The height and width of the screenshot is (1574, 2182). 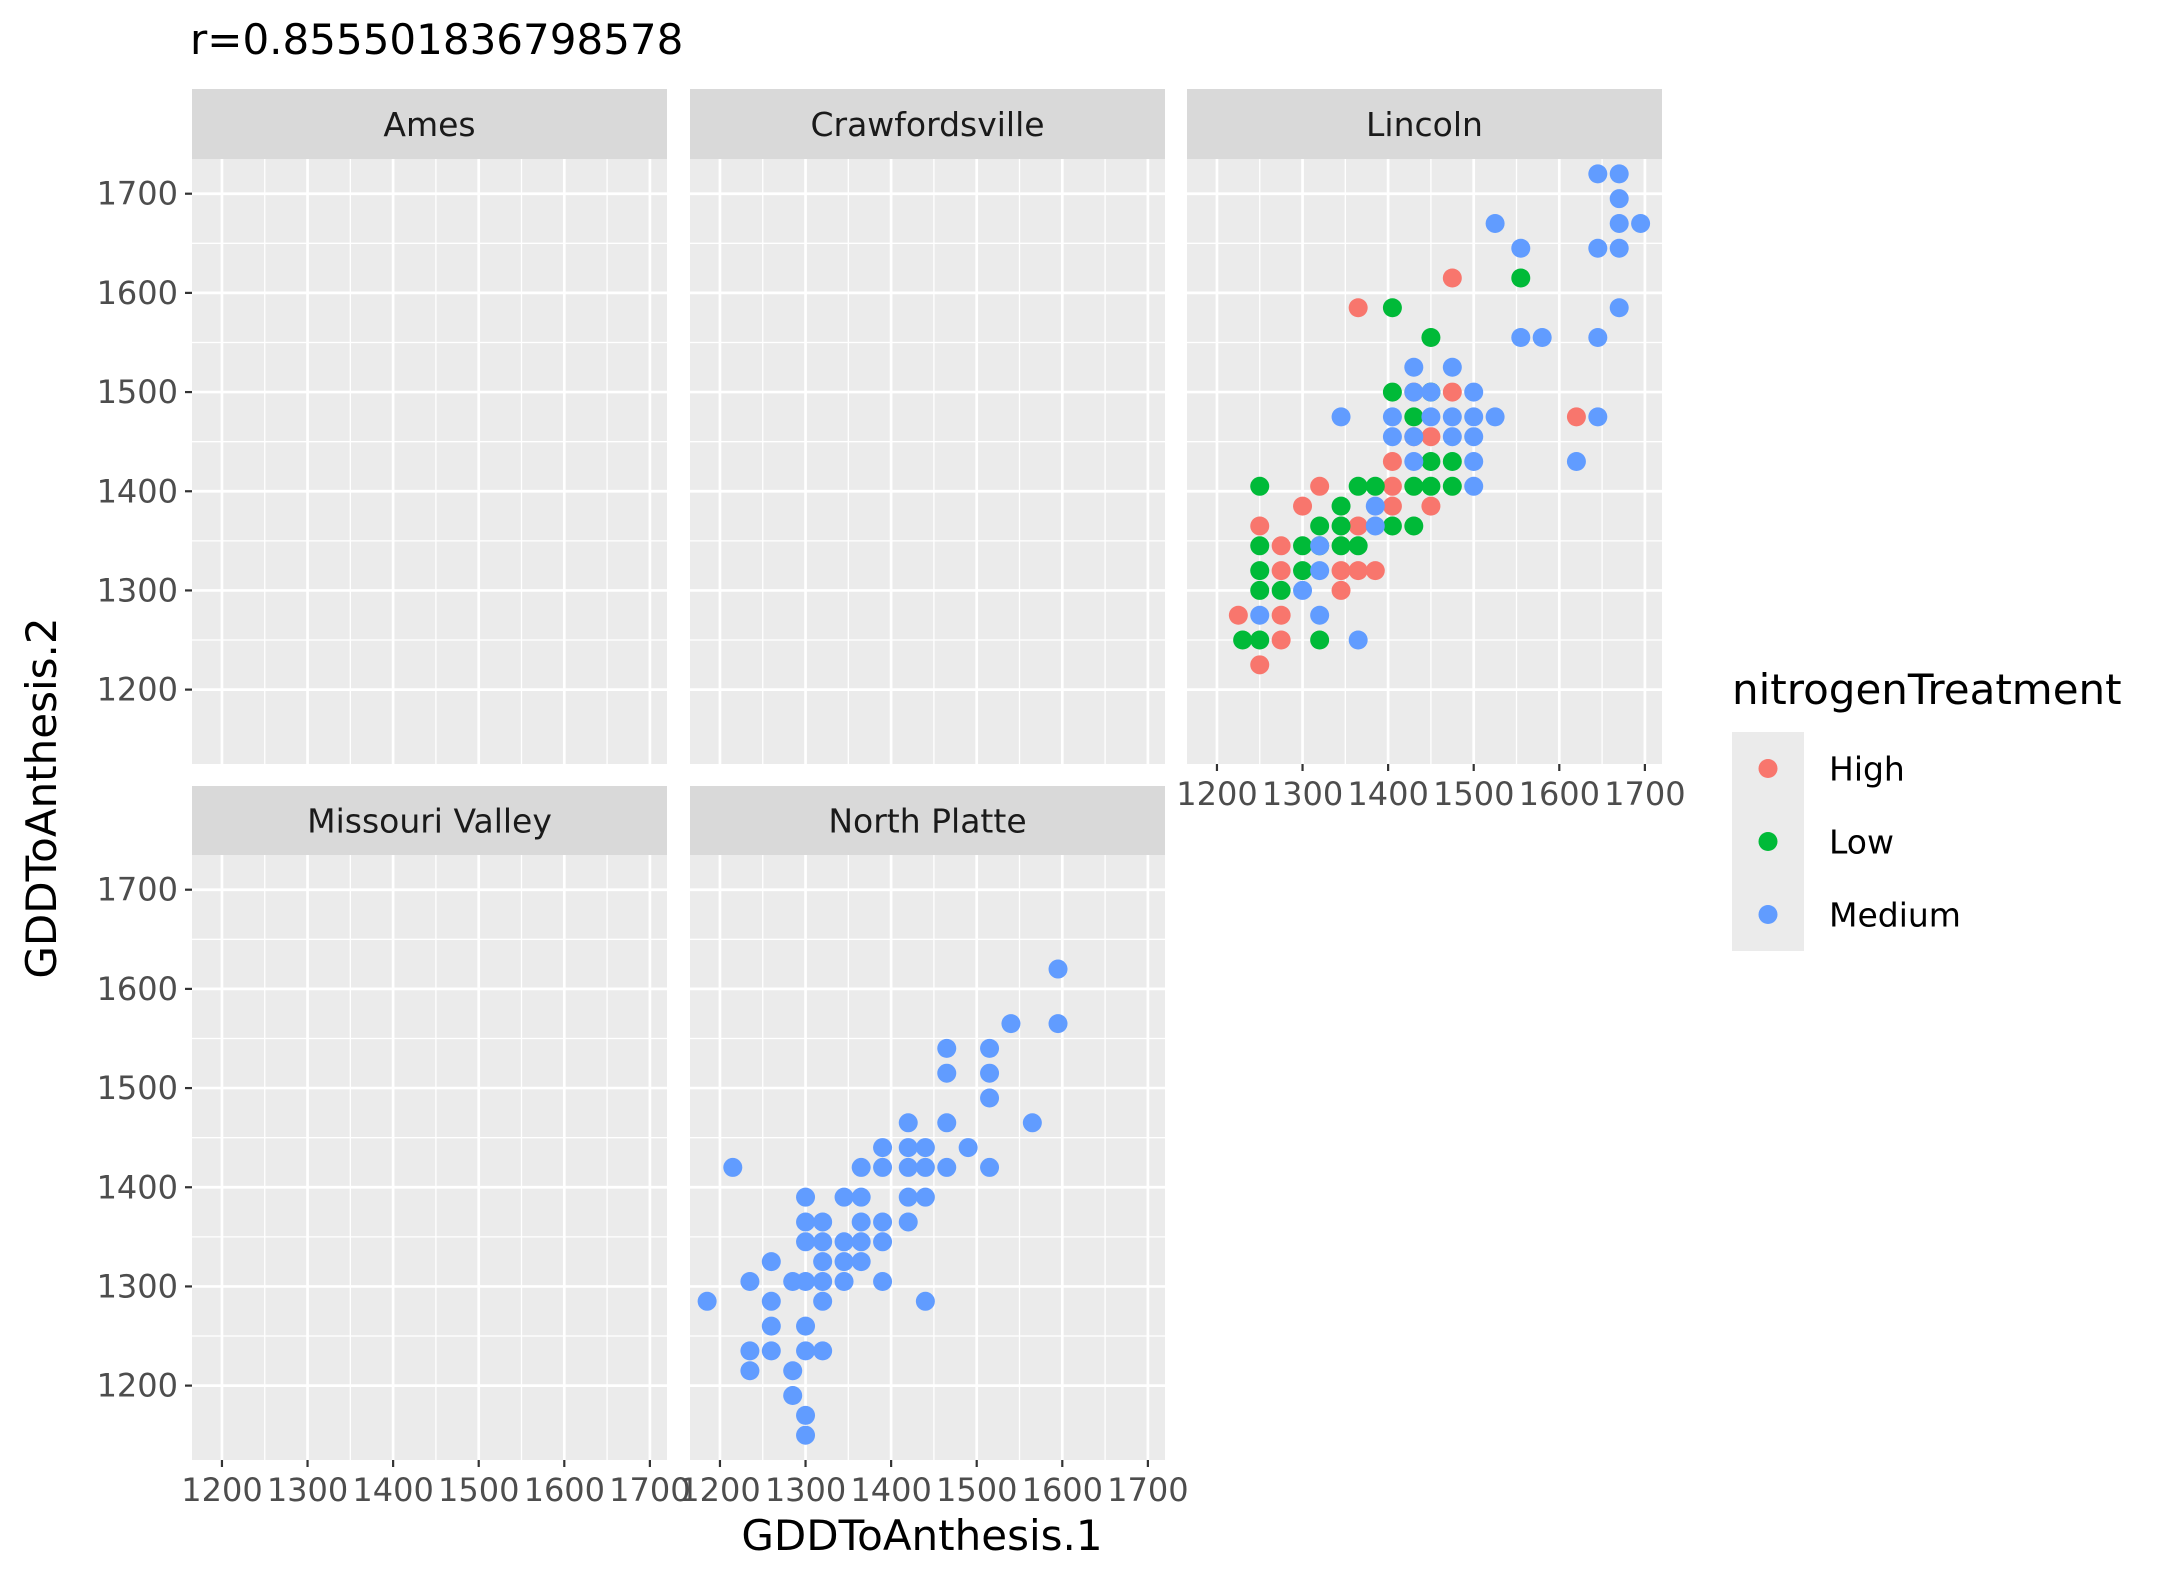 What do you see at coordinates (921, 1535) in the screenshot?
I see `x-axis-title: GDDToAnthesis.1` at bounding box center [921, 1535].